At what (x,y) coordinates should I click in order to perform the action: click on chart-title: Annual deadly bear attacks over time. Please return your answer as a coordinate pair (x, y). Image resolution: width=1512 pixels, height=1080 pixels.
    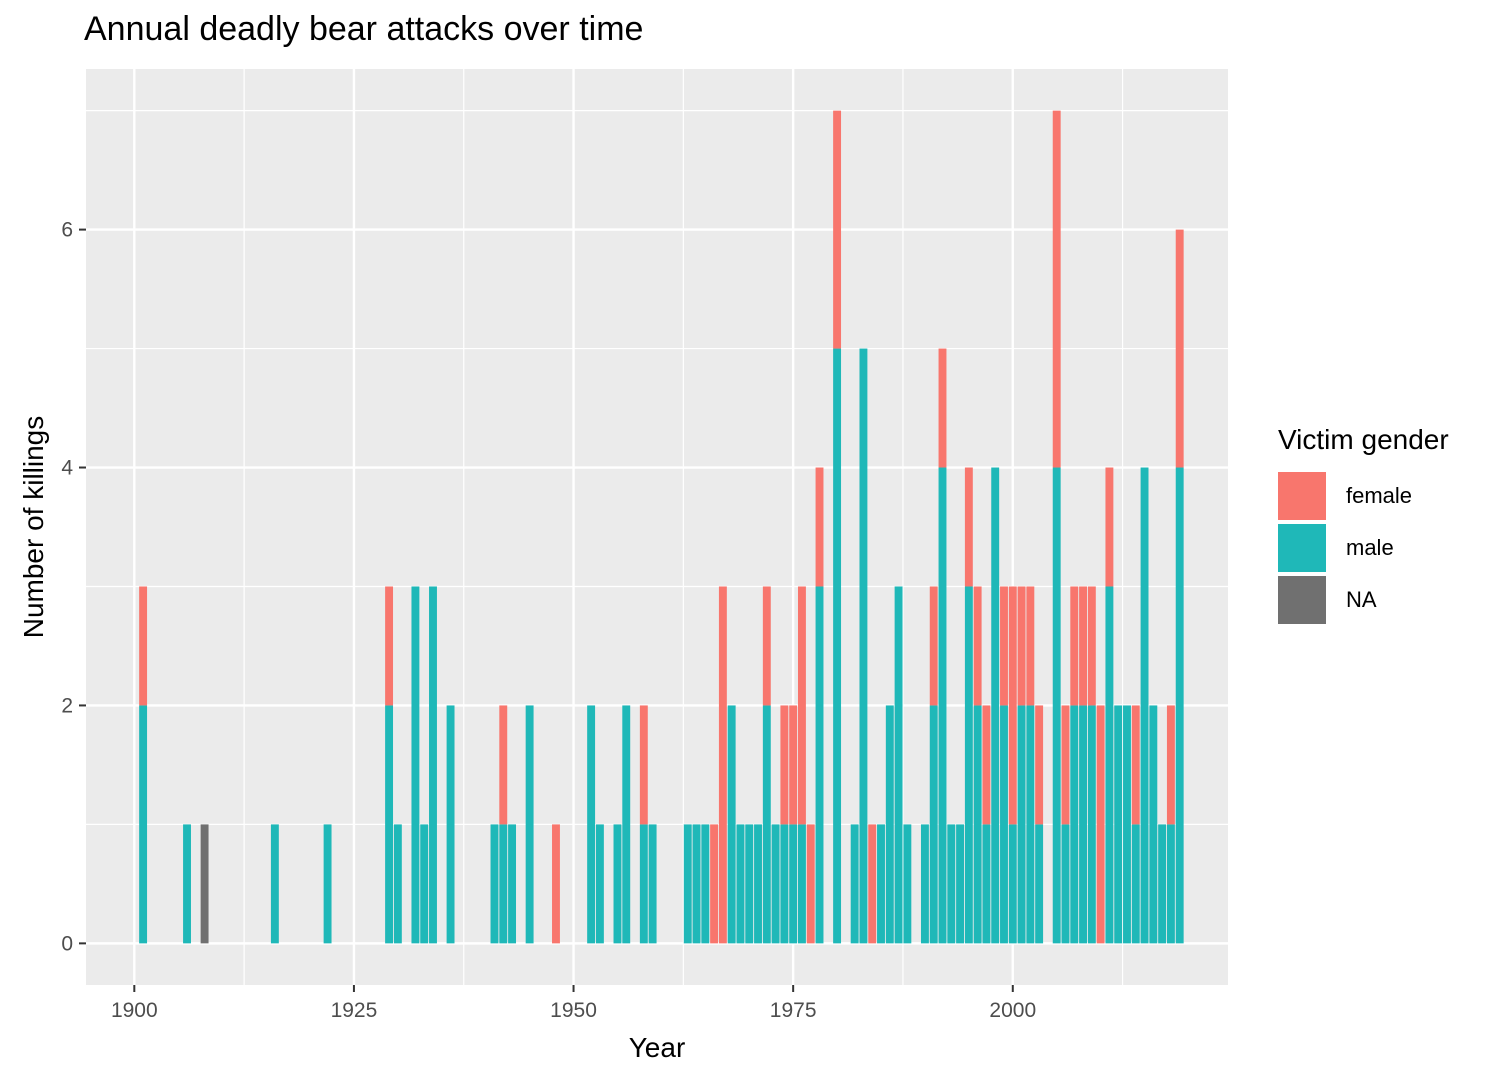
    Looking at the image, I should click on (364, 29).